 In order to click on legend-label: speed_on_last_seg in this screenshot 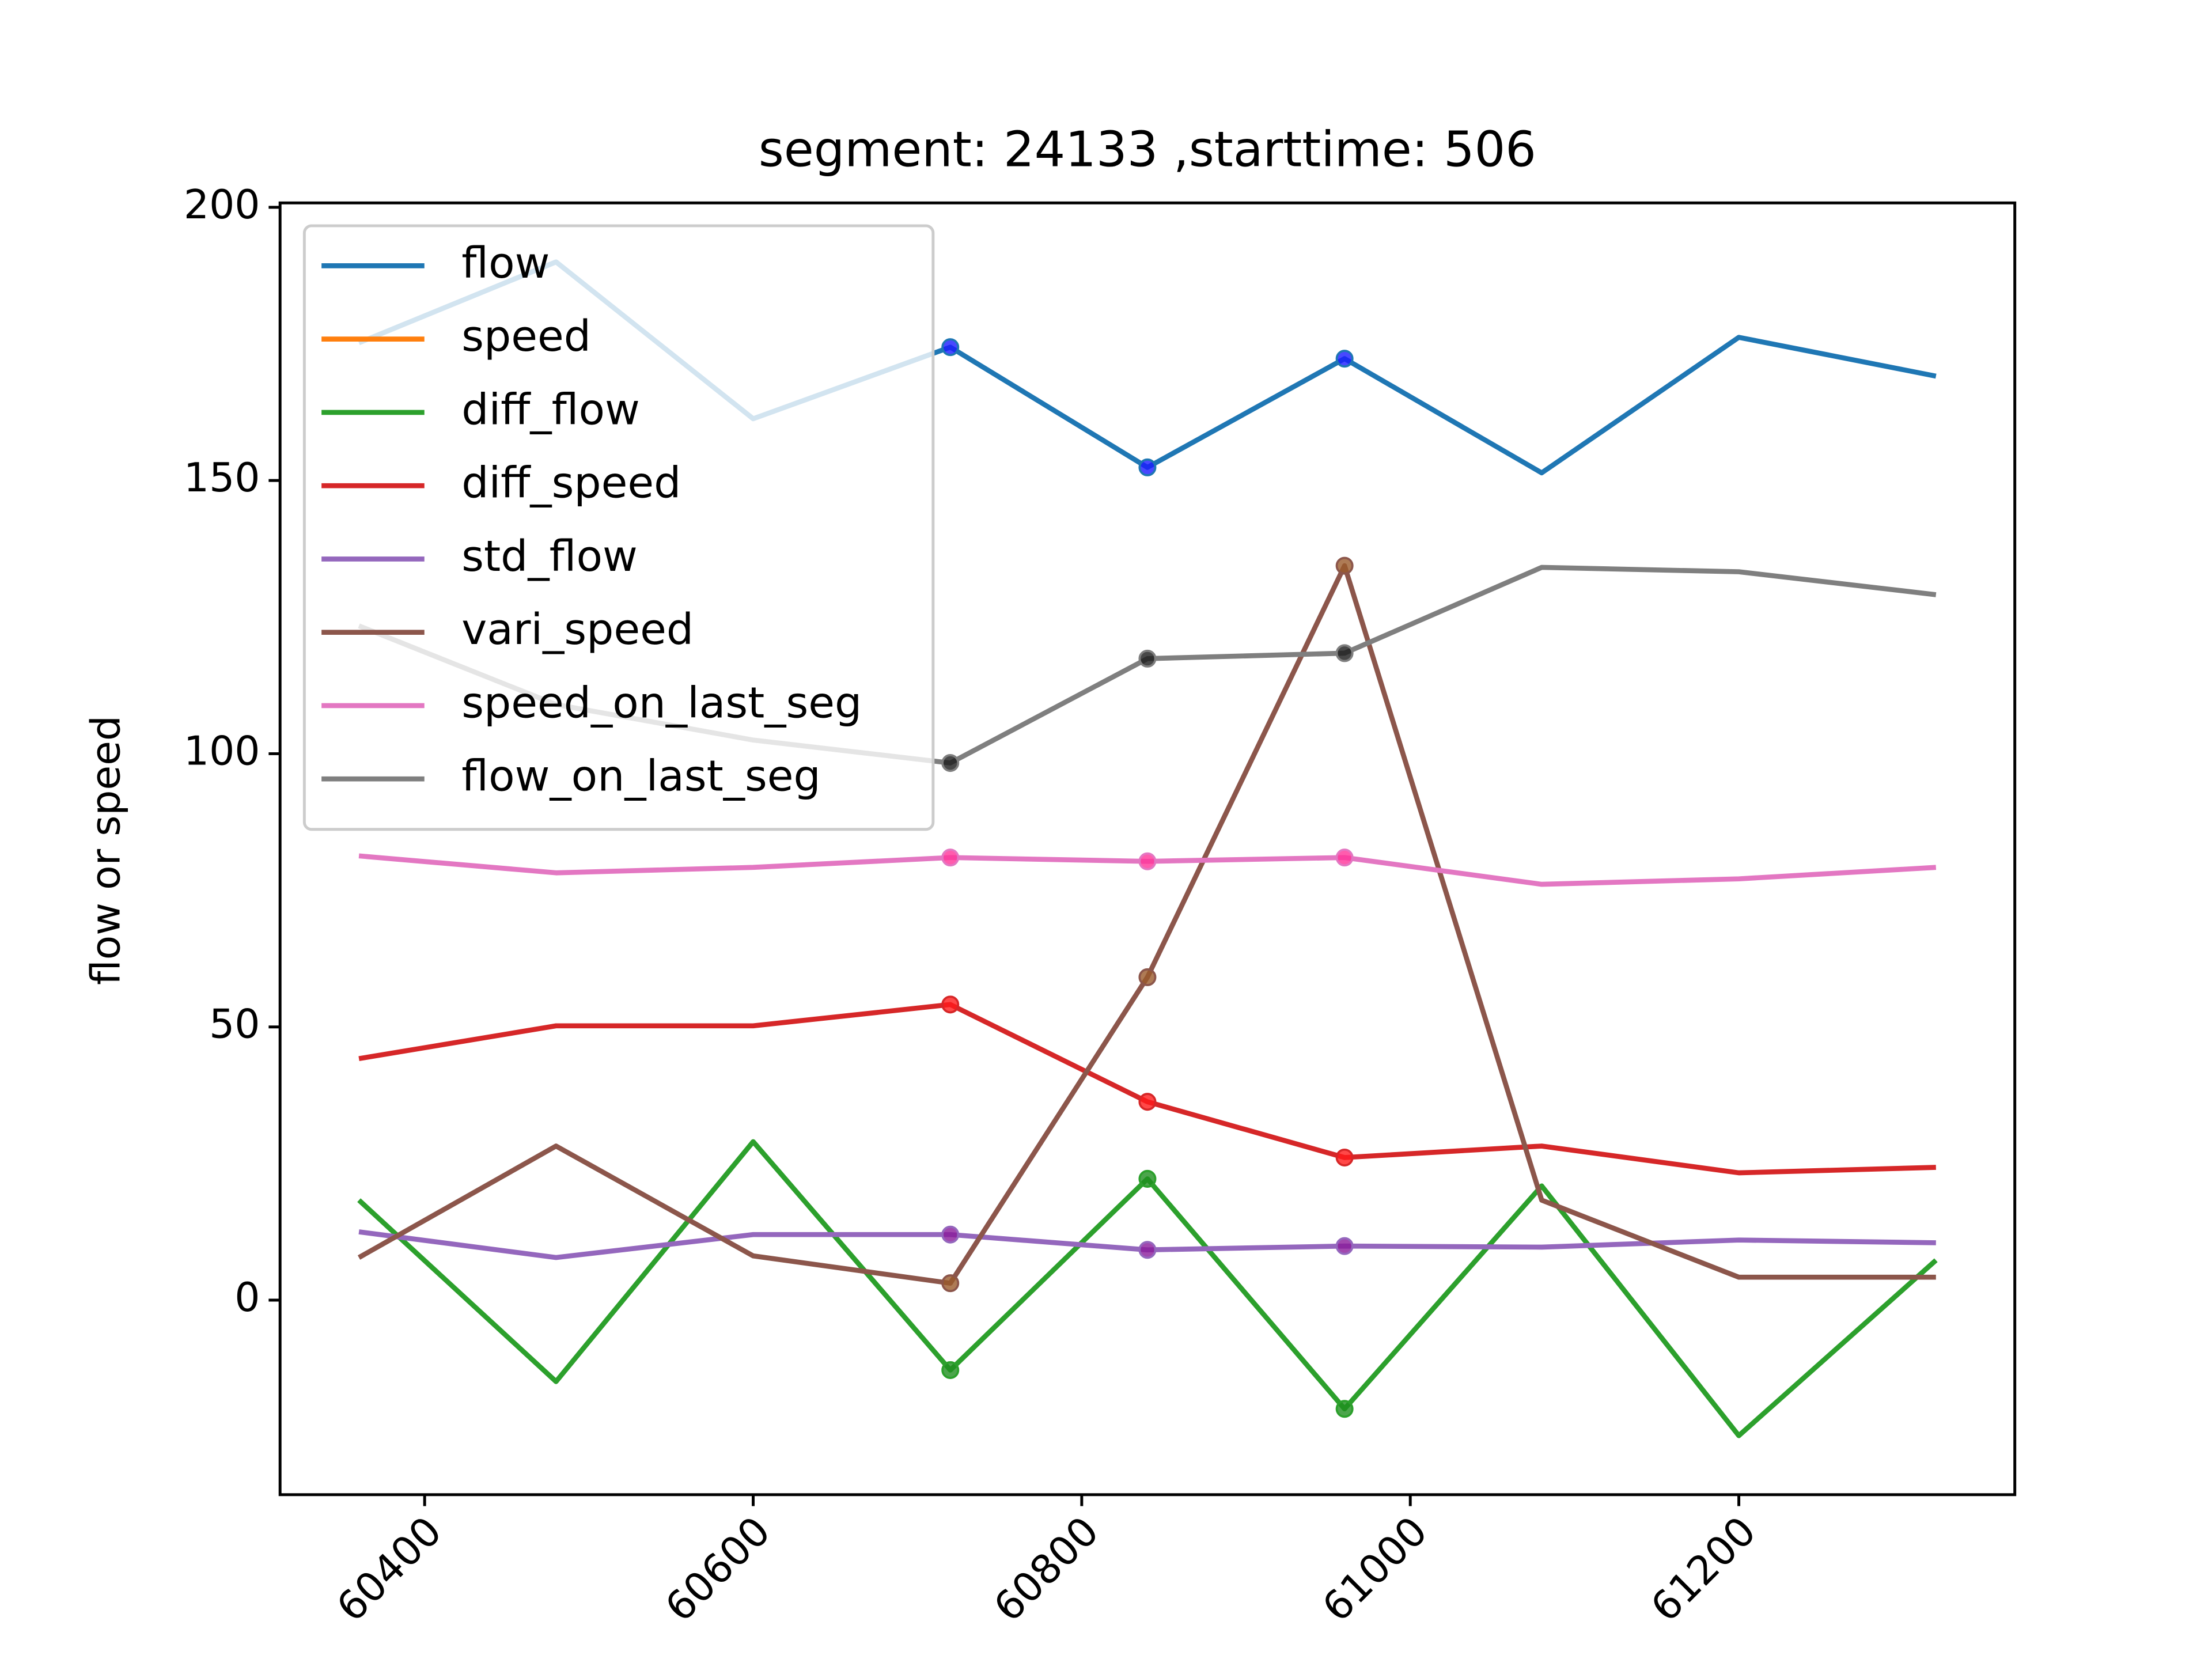, I will do `click(661, 702)`.